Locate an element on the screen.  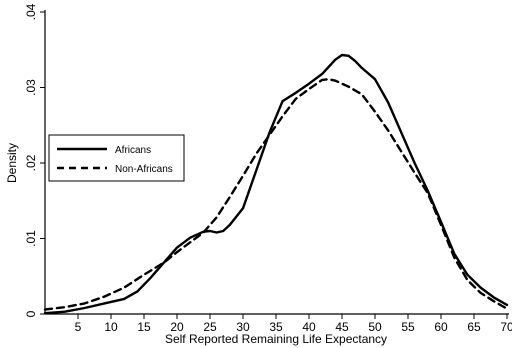
x-tick-label-65: 65 is located at coordinates (474, 327).